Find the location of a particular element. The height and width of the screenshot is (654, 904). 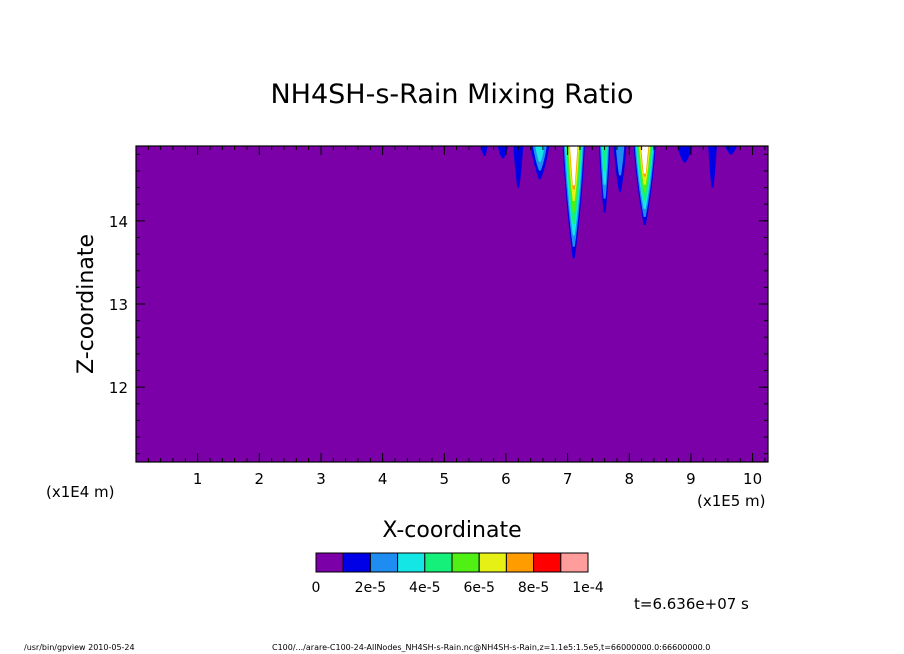

x-tick-label-5: 5 is located at coordinates (445, 479).